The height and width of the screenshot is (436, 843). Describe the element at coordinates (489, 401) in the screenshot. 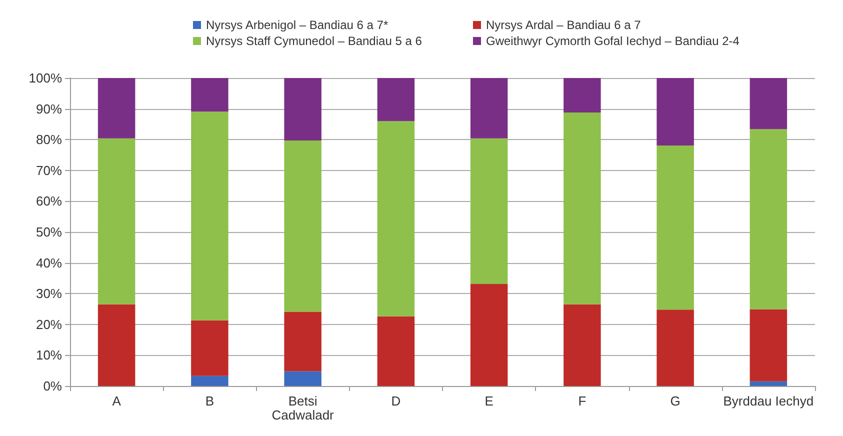

I see `x-tick-label: E` at that location.